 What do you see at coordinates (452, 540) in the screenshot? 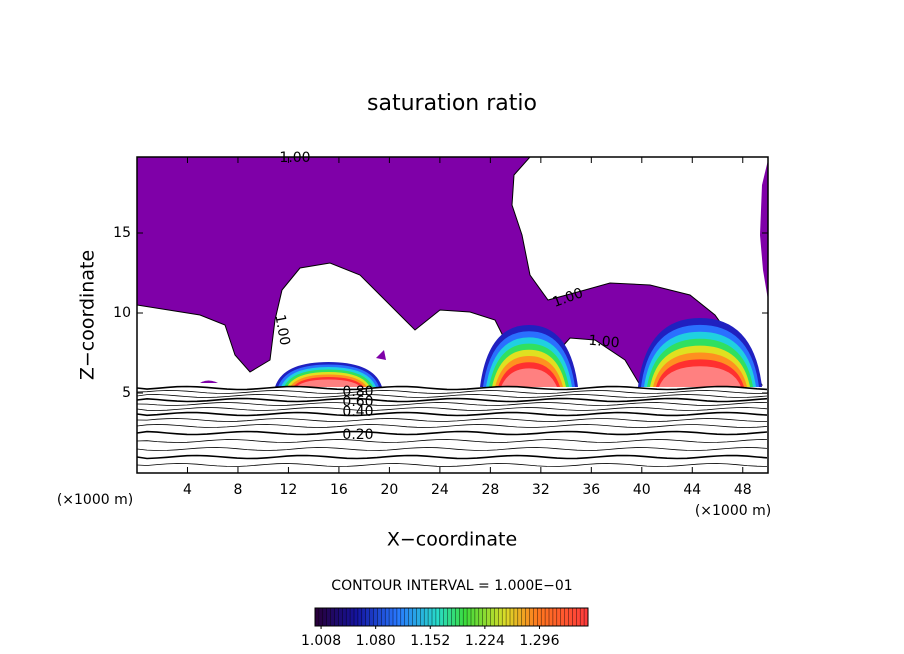
I see `x-axis-label: X−coordinate` at bounding box center [452, 540].